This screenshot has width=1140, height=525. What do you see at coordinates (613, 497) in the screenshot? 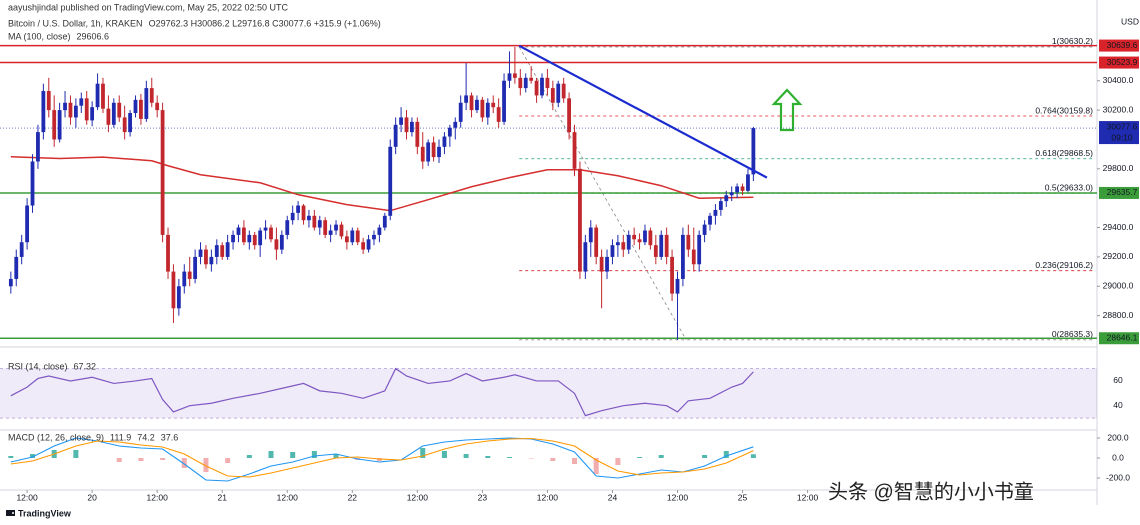
I see `x-tick-label: 24` at bounding box center [613, 497].